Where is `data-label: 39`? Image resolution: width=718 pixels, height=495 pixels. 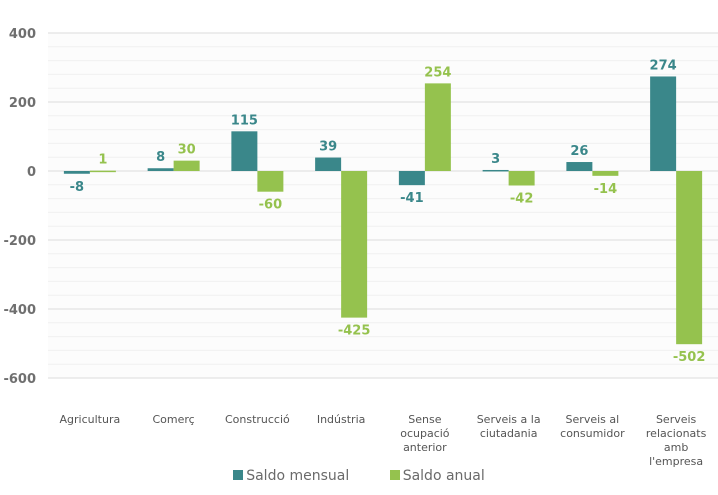 data-label: 39 is located at coordinates (328, 147).